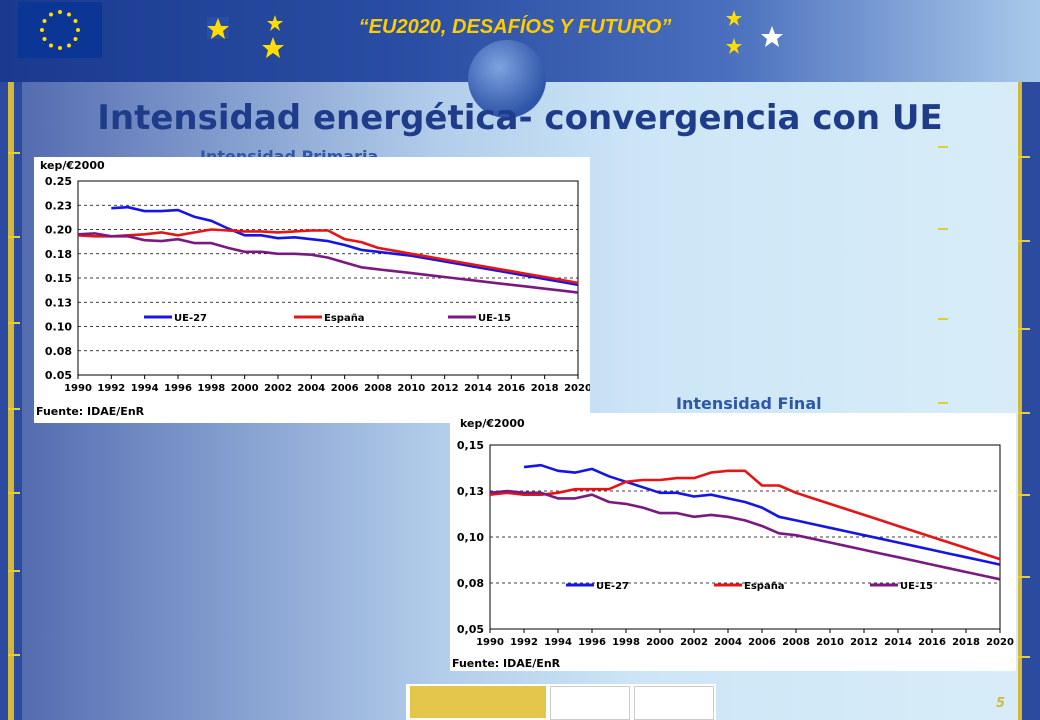  What do you see at coordinates (674, 703) in the screenshot?
I see `eu-presidency-logo` at bounding box center [674, 703].